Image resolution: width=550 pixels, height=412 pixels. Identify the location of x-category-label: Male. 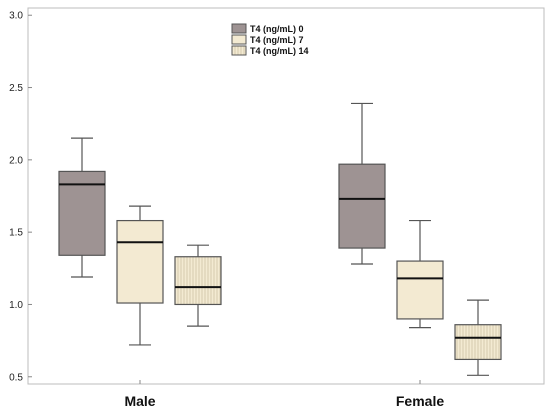
(139, 401).